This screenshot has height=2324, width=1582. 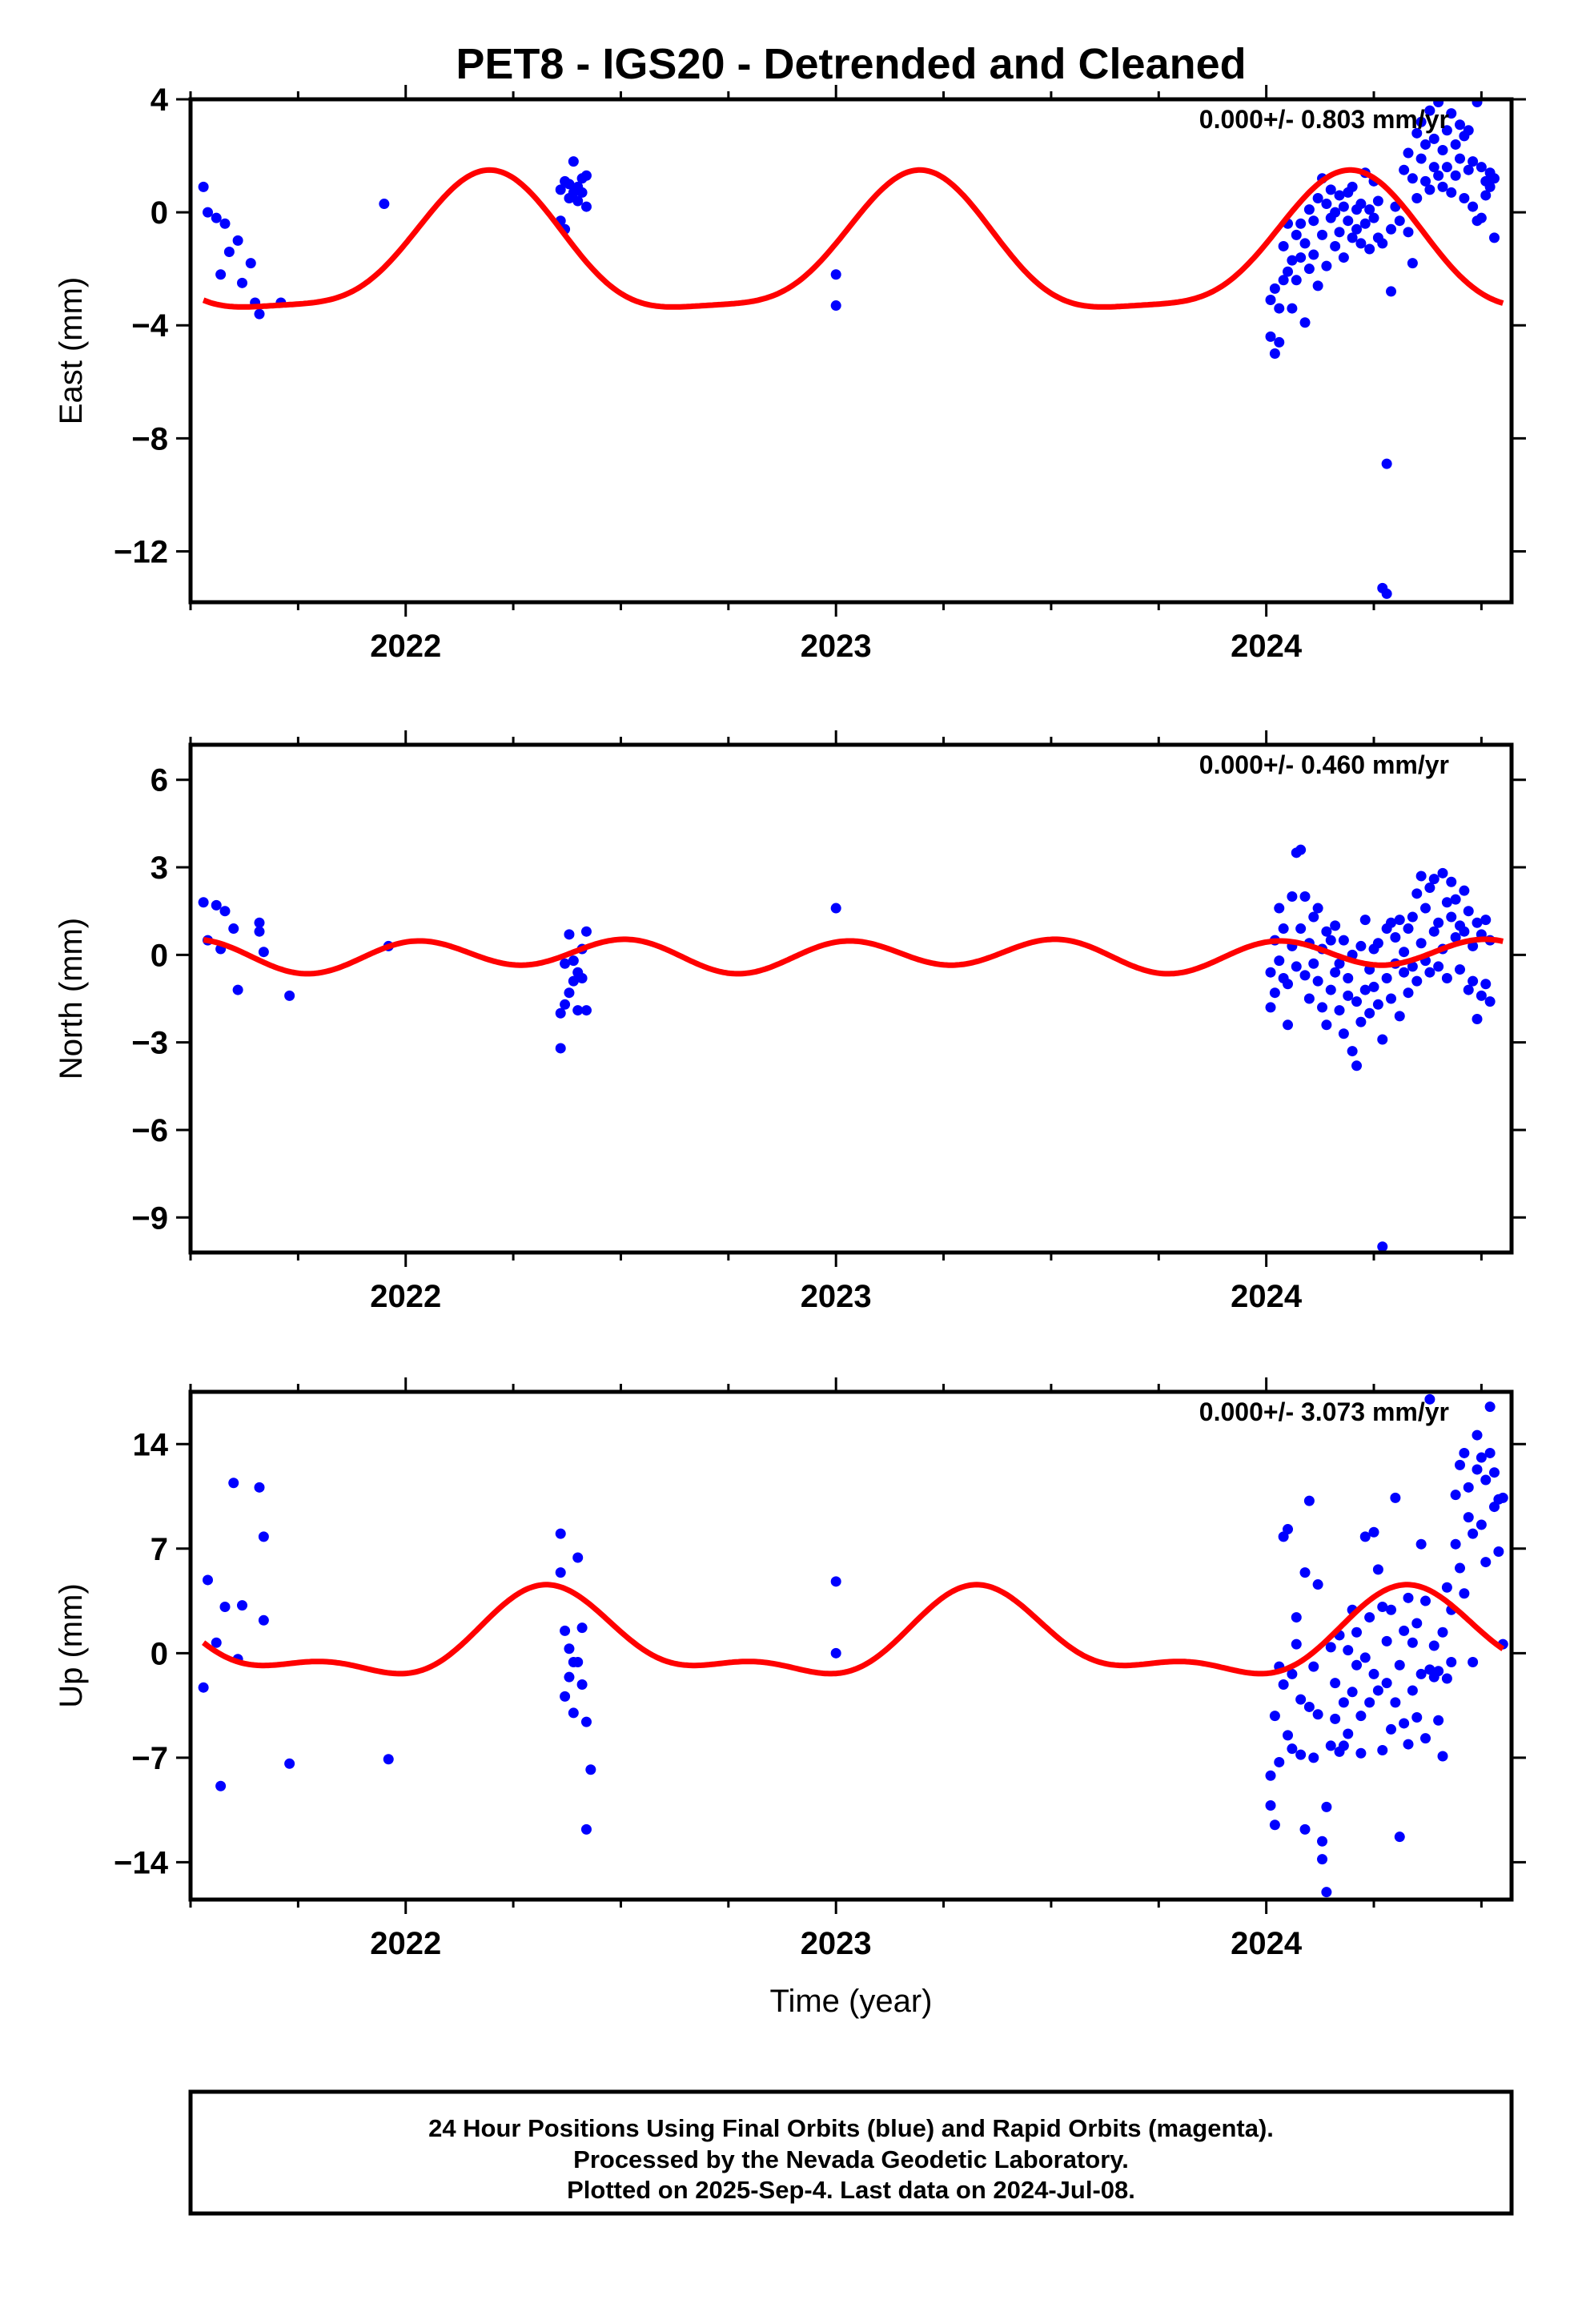 I want to click on y-tick-label: −9, so click(x=149, y=1218).